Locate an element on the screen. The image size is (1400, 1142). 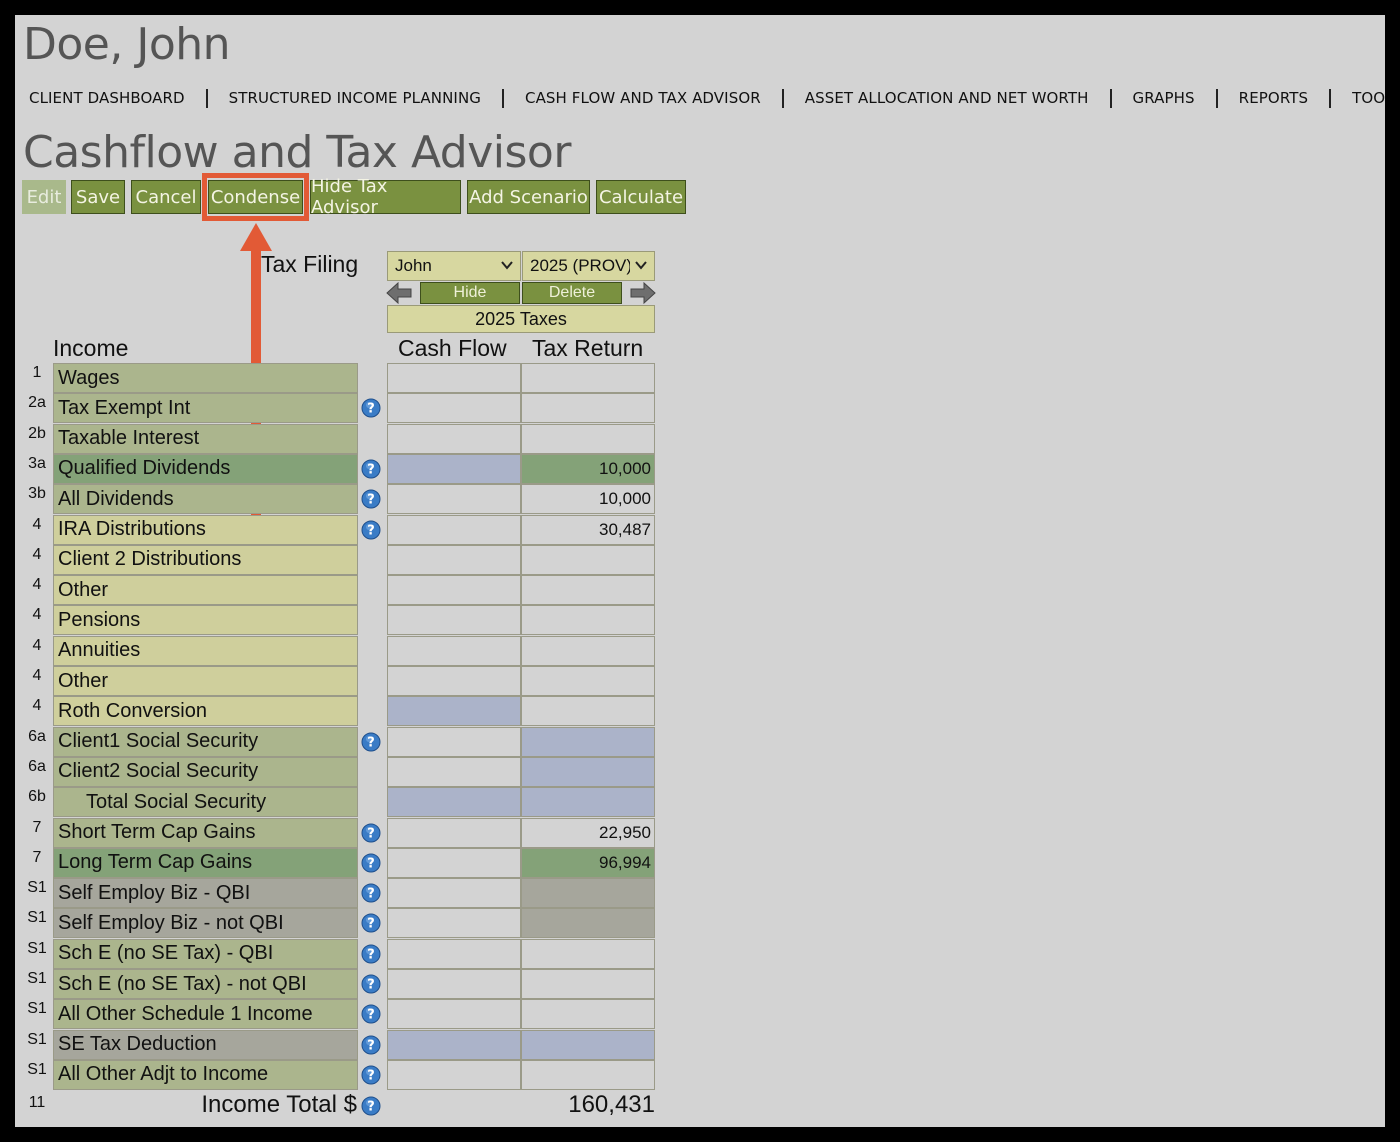
row-label: Taxable Interest is located at coordinates (205, 438).